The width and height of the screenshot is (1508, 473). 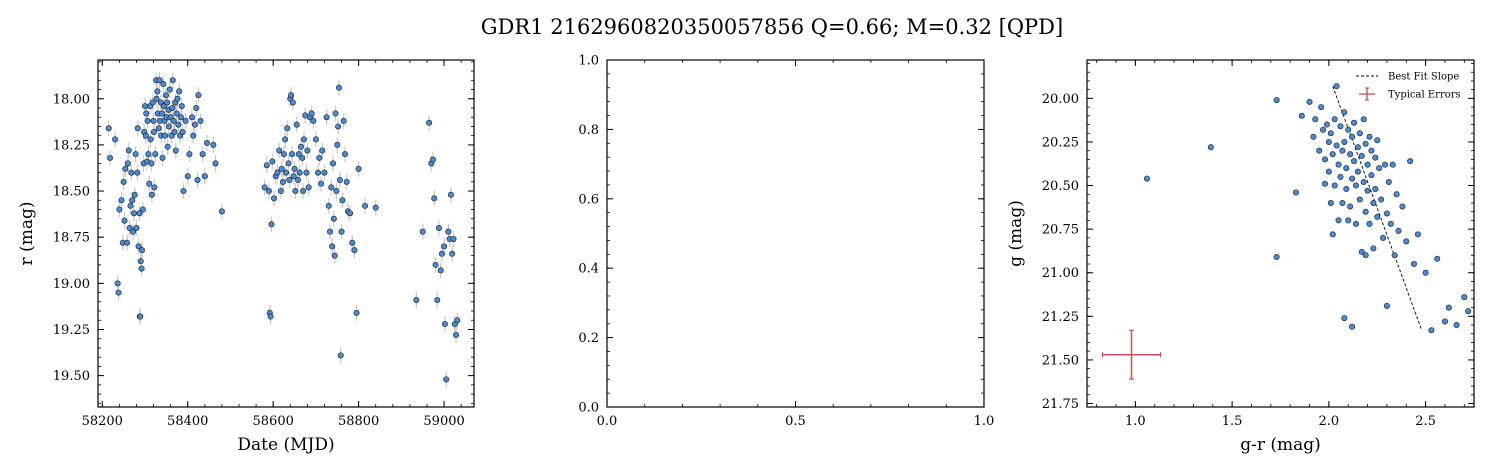 What do you see at coordinates (71, 284) in the screenshot?
I see `y-tick-label: 19.00` at bounding box center [71, 284].